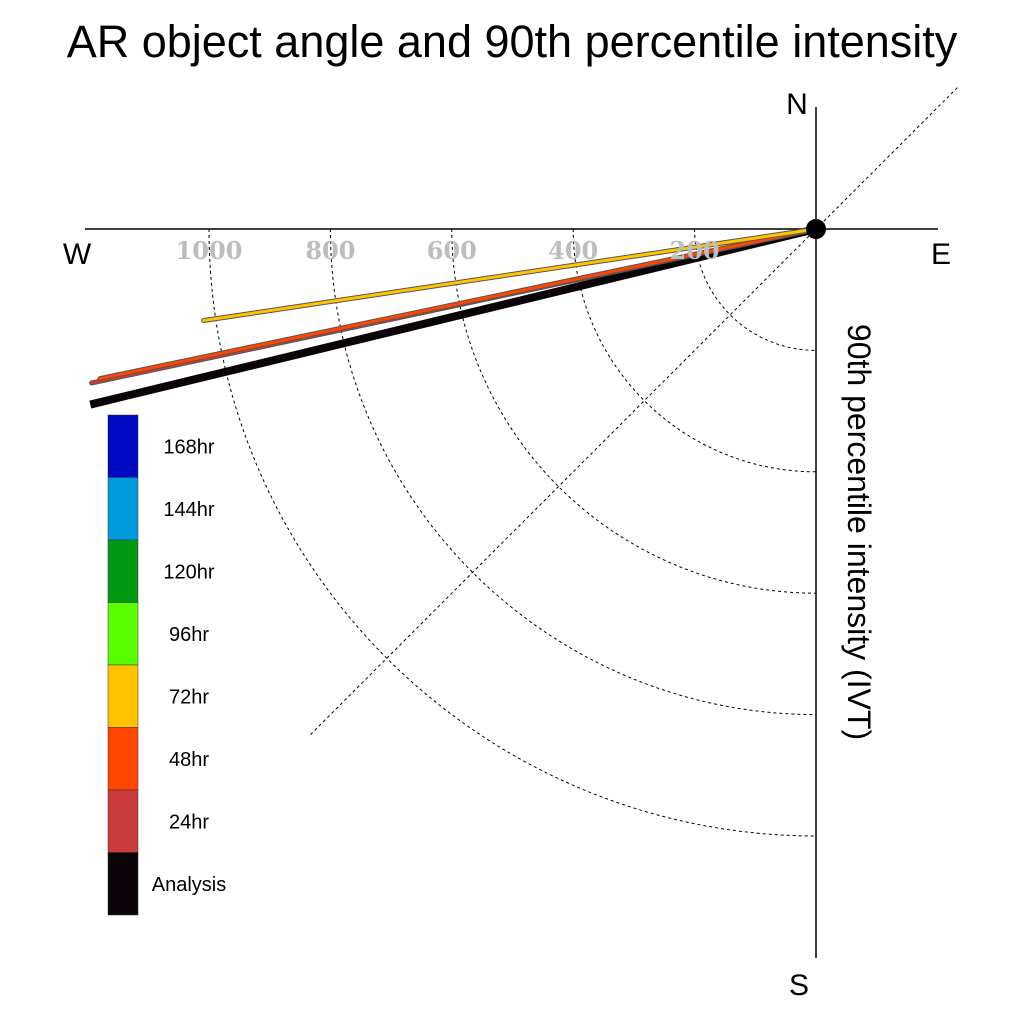 The height and width of the screenshot is (1024, 1024). What do you see at coordinates (452, 250) in the screenshot?
I see `radial-tick-label: 600` at bounding box center [452, 250].